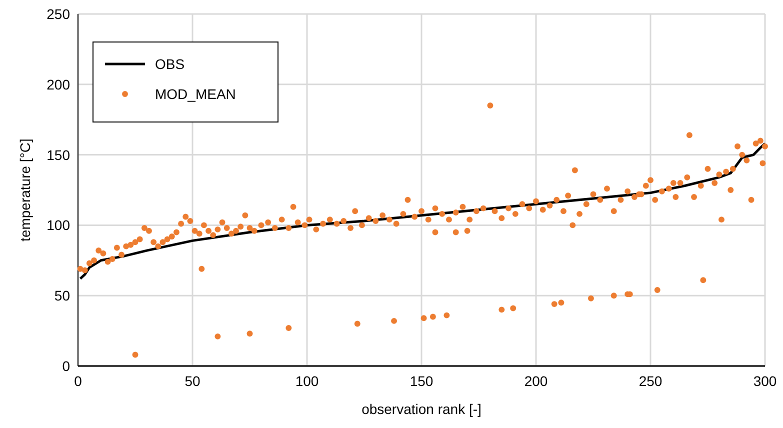 This screenshot has width=783, height=428. Describe the element at coordinates (307, 381) in the screenshot. I see `x-tick-label: 100` at that location.